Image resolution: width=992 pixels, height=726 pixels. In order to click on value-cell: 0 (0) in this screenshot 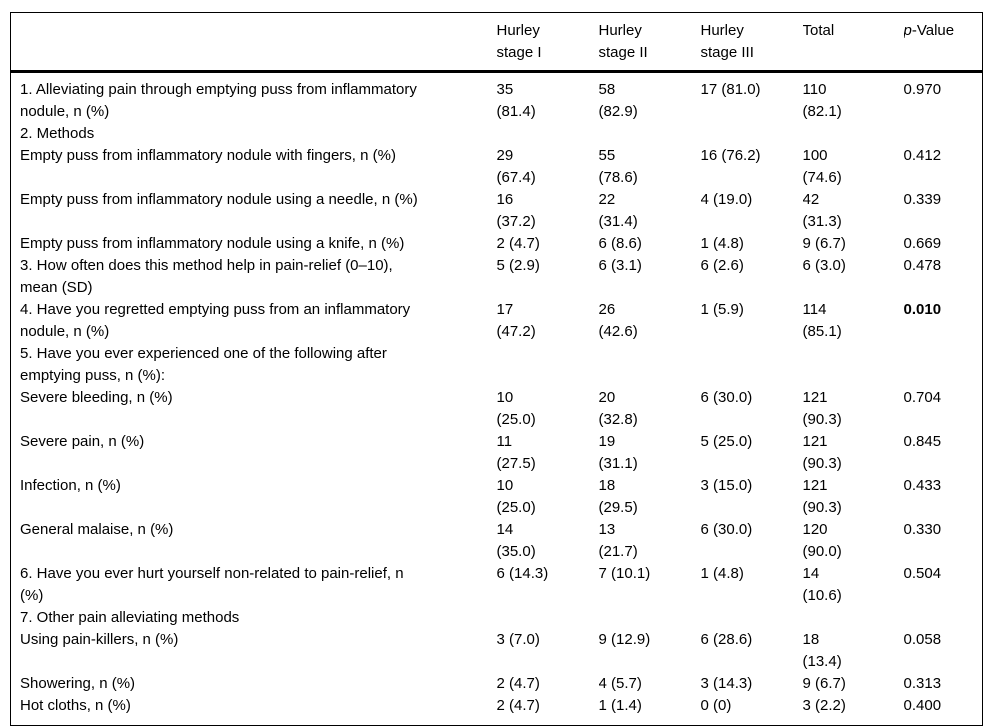, I will do `click(716, 705)`.